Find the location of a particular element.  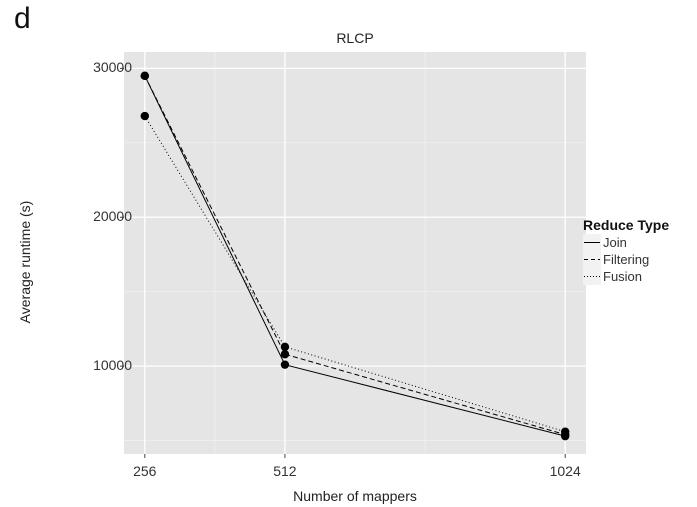

legend-label: Join is located at coordinates (615, 242).